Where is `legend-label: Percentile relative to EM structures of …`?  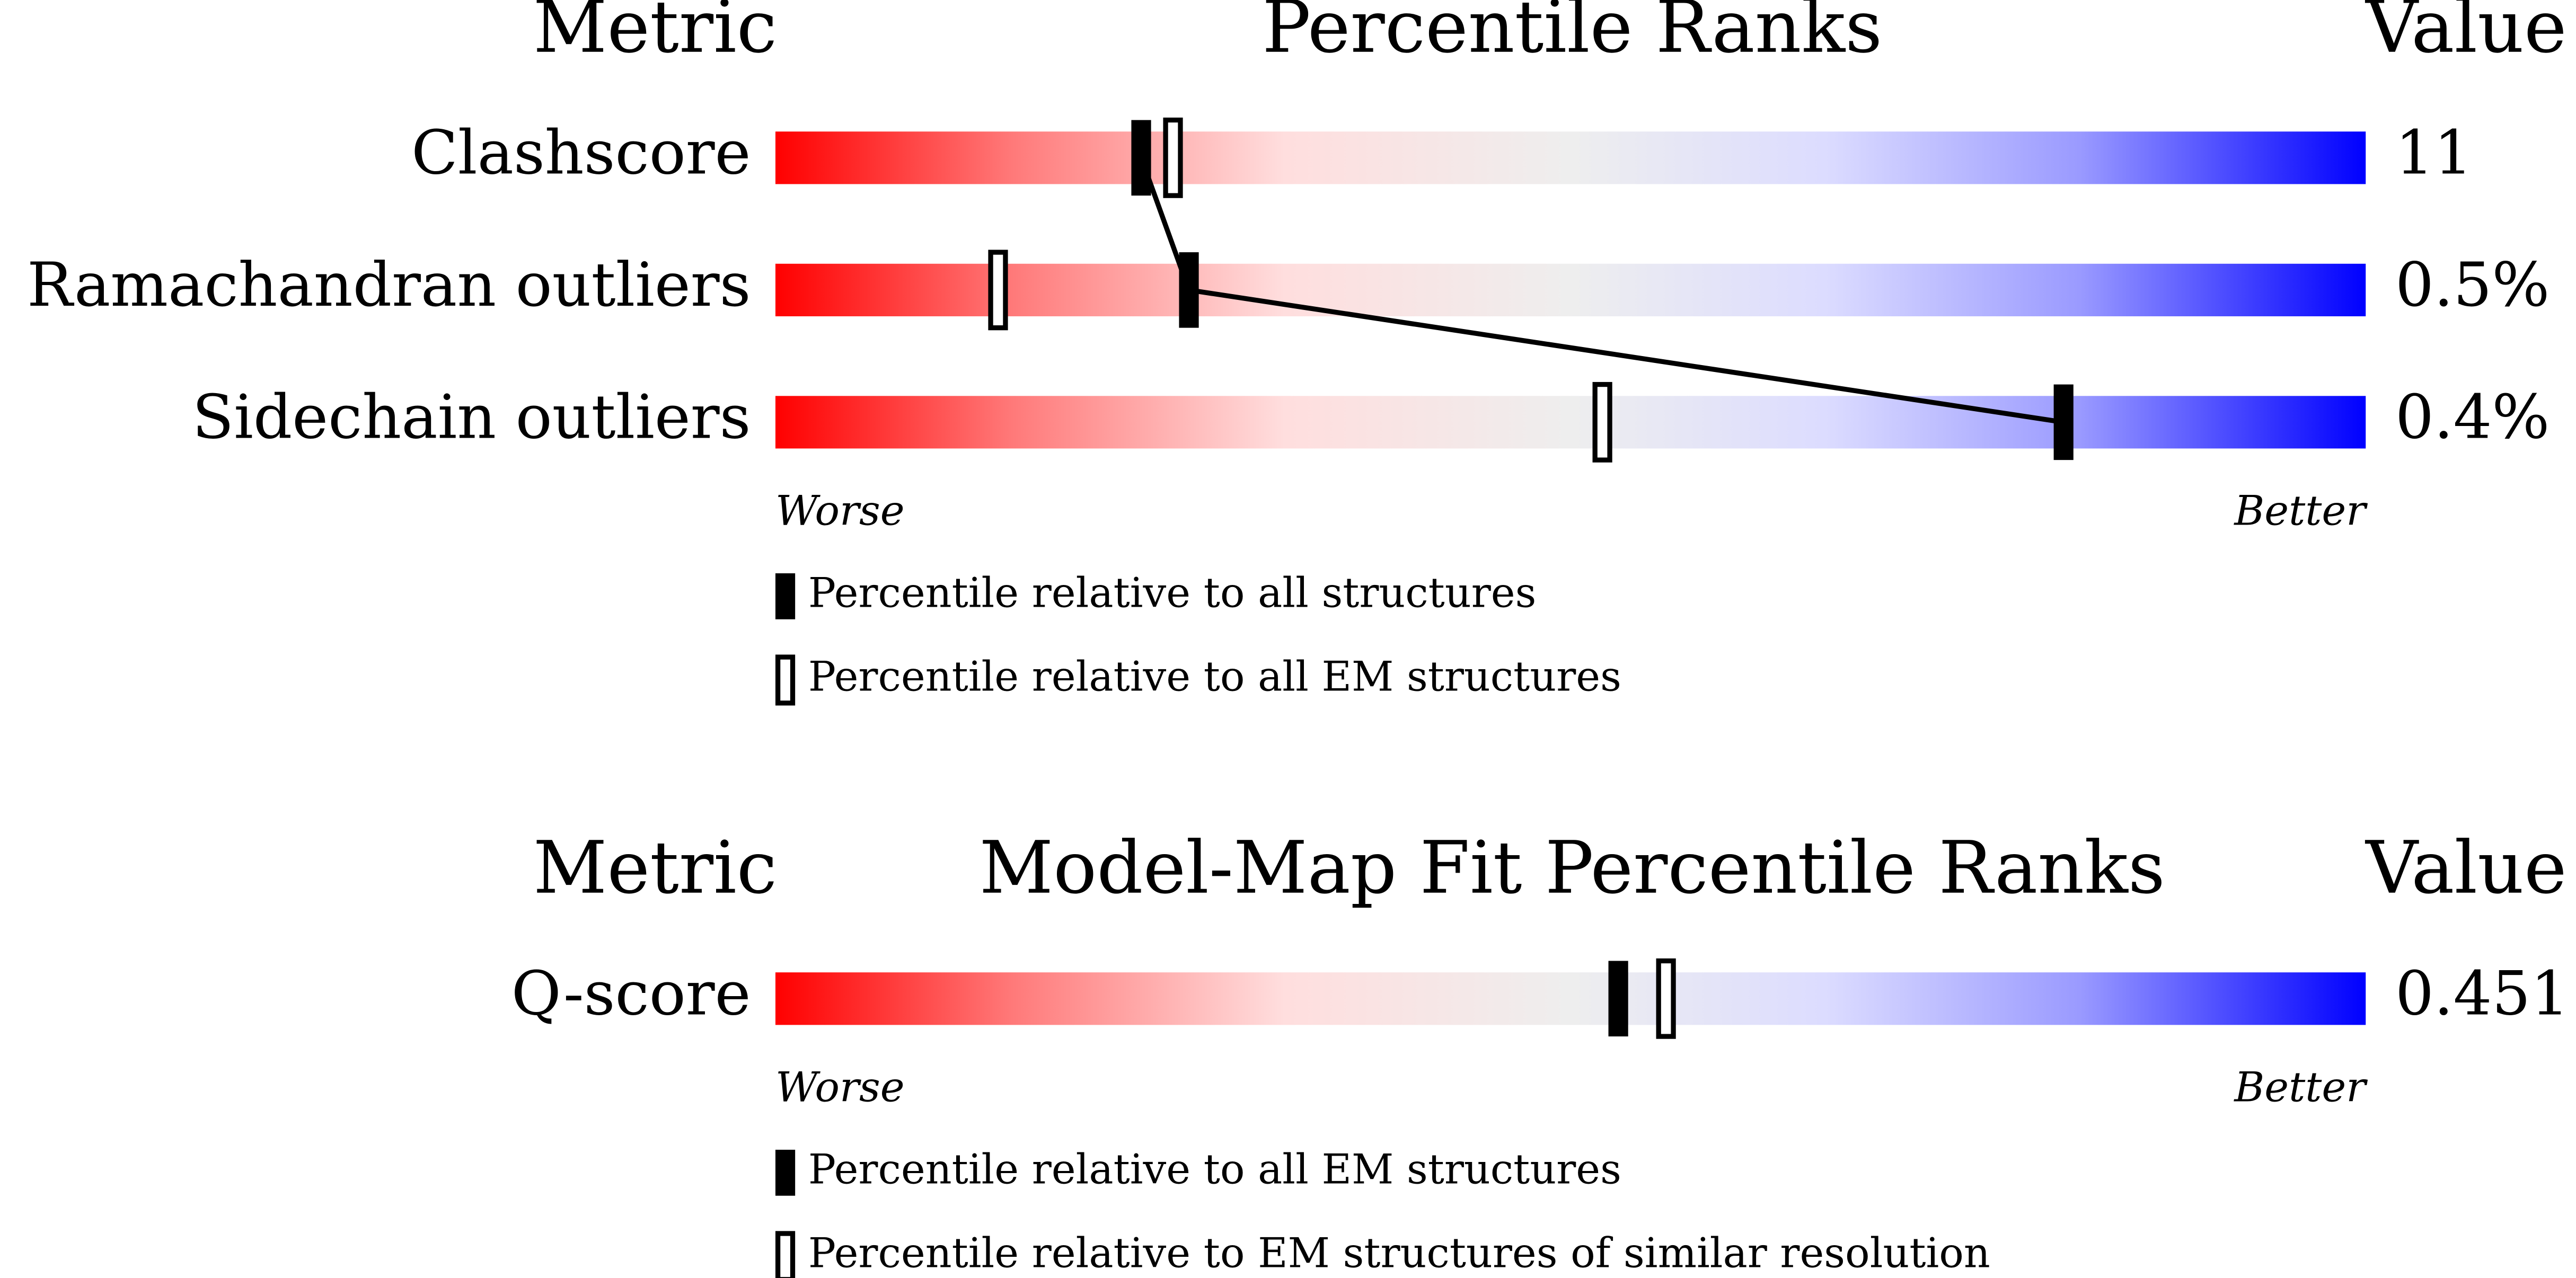 legend-label: Percentile relative to EM structures of … is located at coordinates (1399, 1253).